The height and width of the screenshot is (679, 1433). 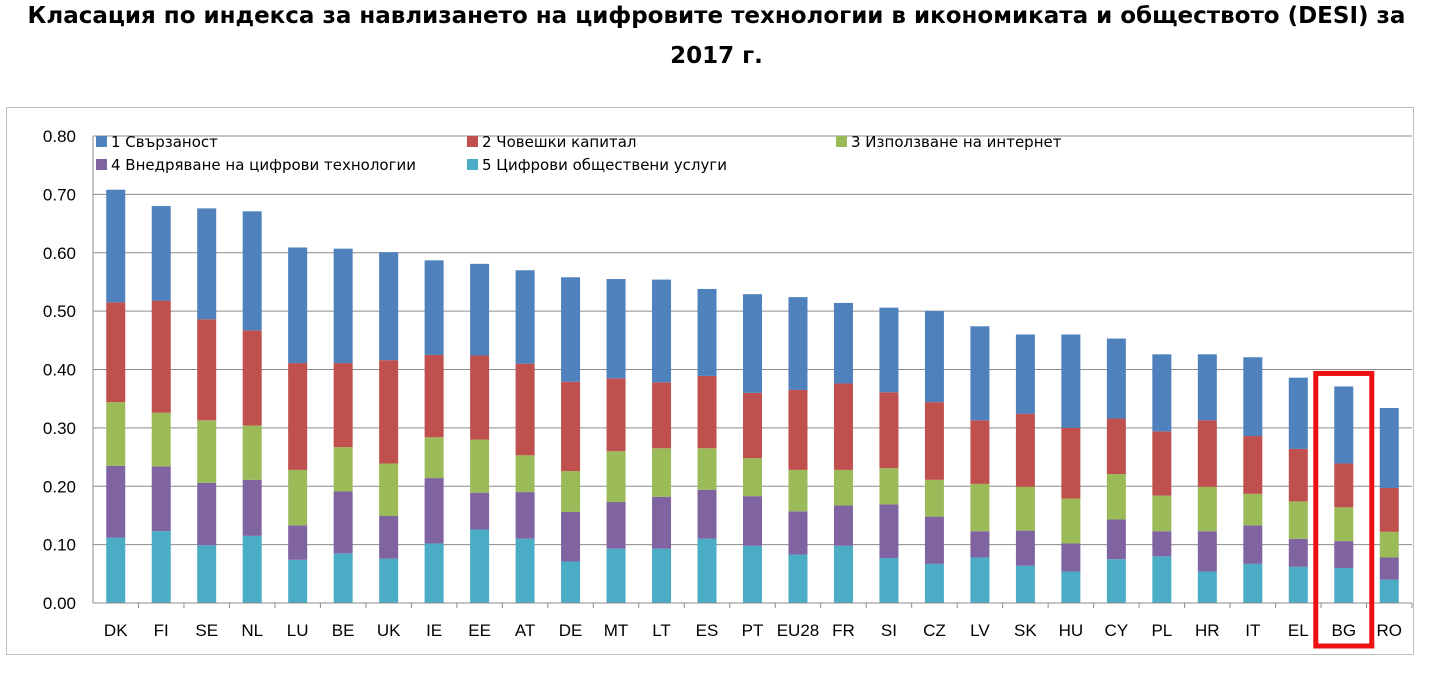 I want to click on x-tick-label: FR, so click(x=843, y=630).